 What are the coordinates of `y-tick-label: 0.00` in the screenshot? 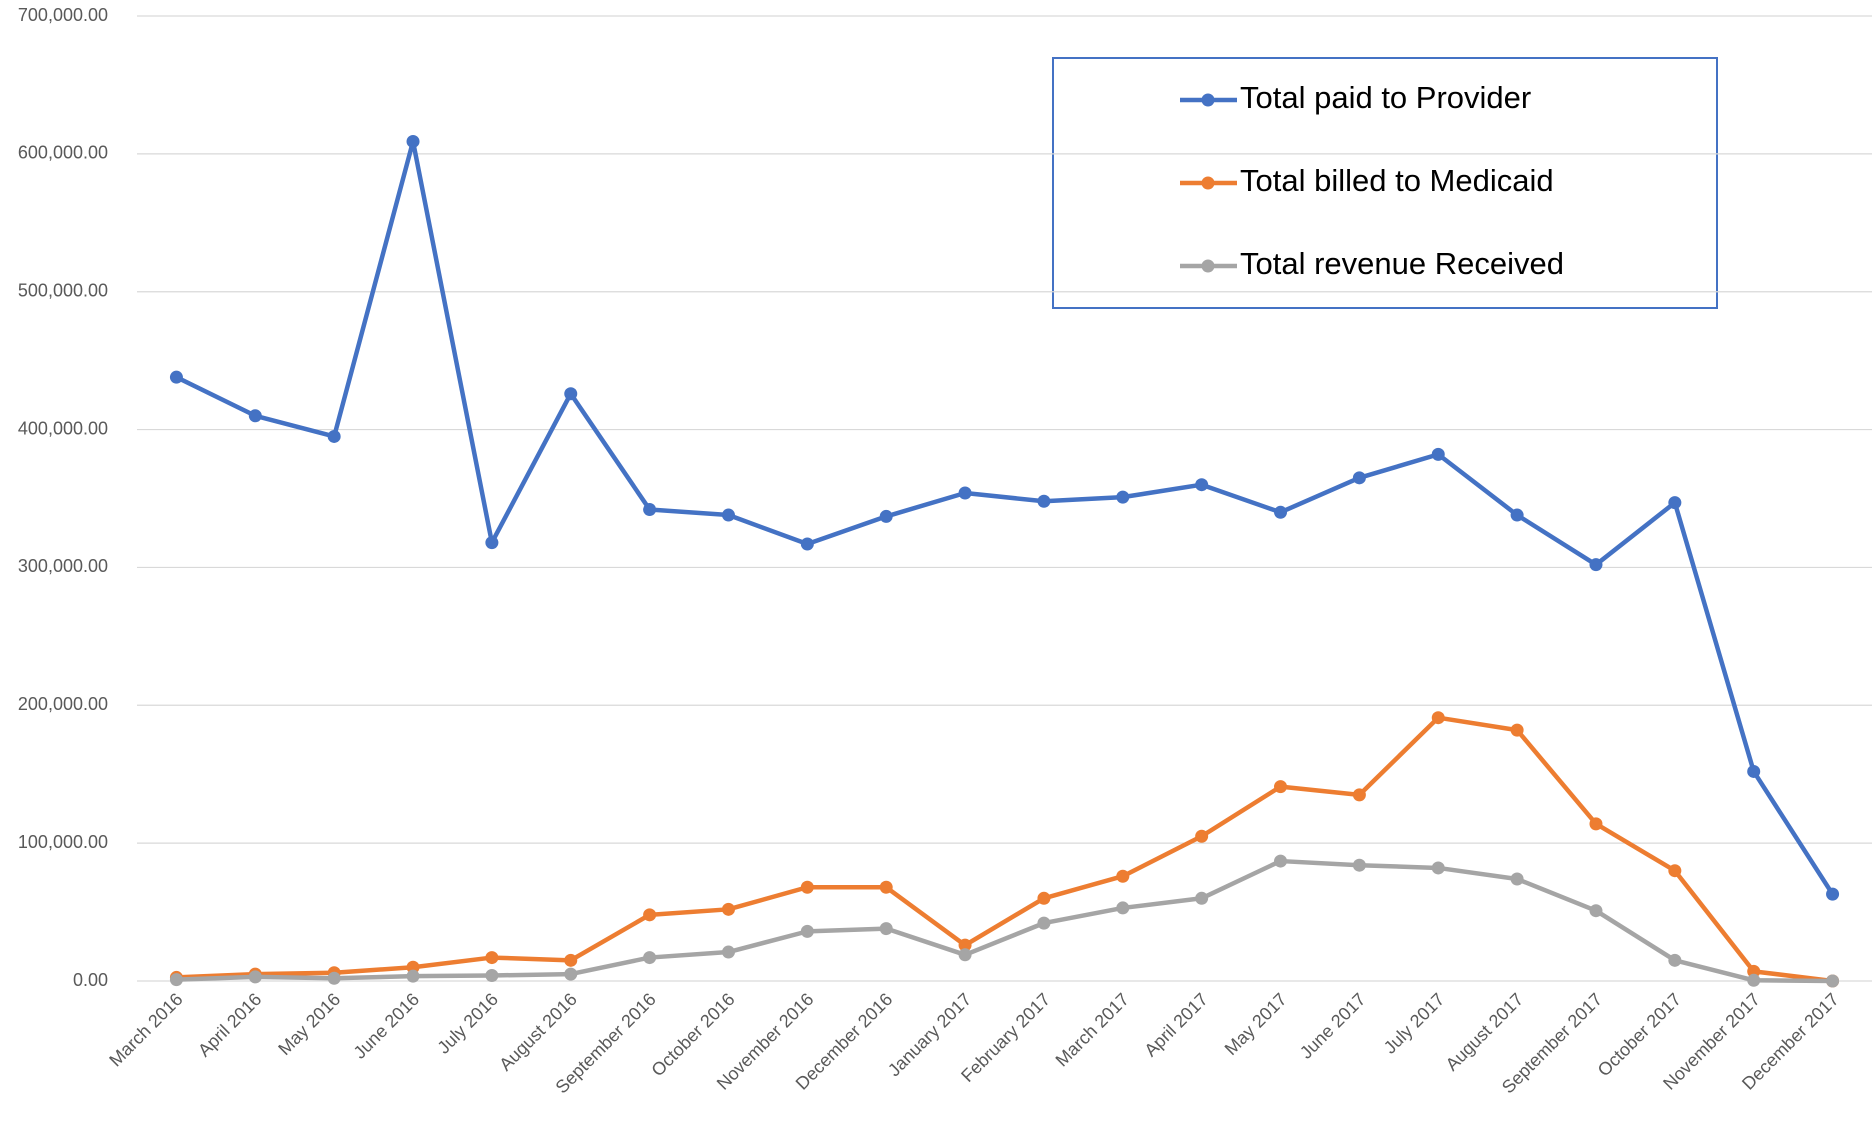 It's located at (90, 980).